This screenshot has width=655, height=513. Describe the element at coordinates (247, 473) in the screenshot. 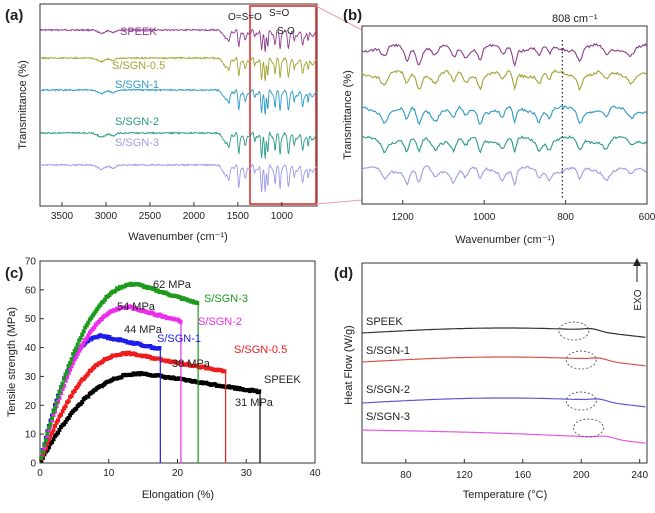

I see `x-tick-label: 30` at that location.